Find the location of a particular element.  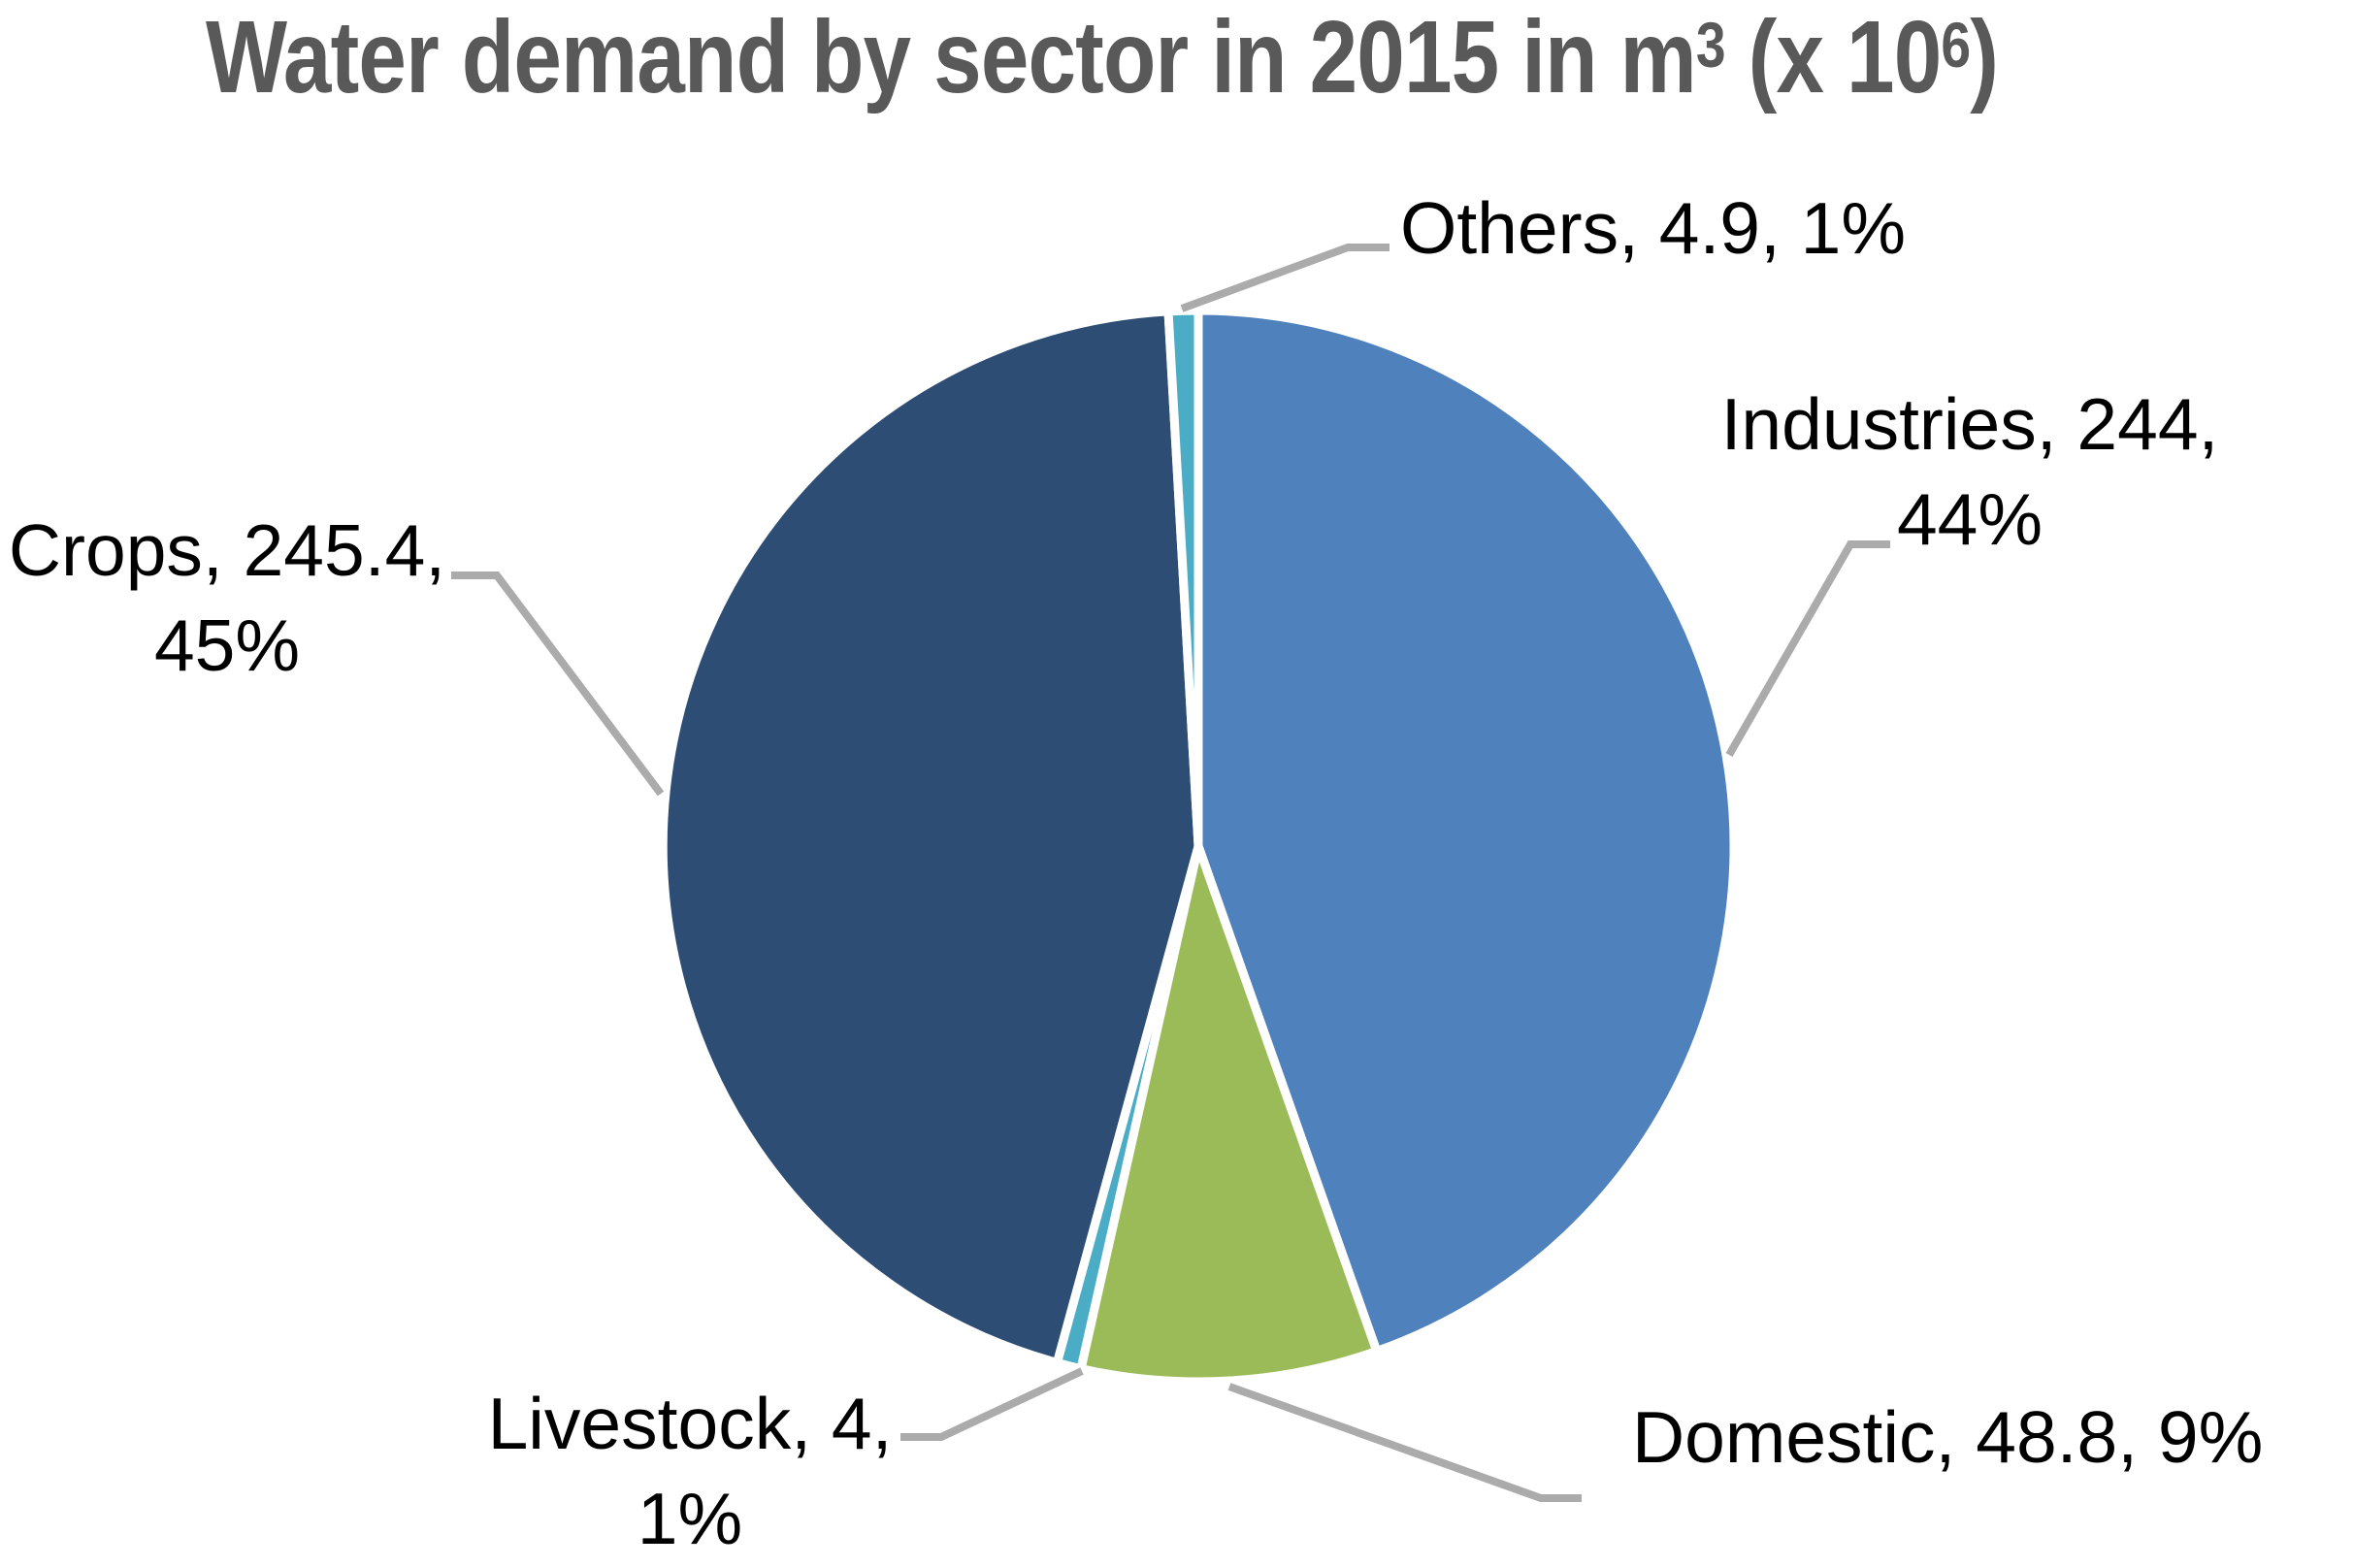

leader-line-others is located at coordinates (1285, 278).